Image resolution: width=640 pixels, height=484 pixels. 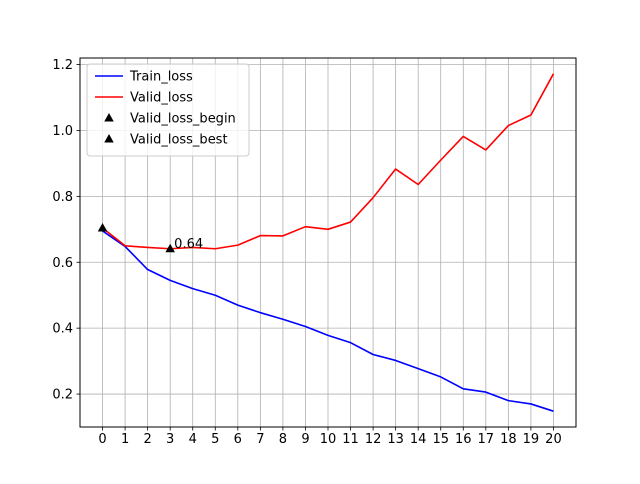 What do you see at coordinates (62, 395) in the screenshot?
I see `y-tick-label: 0.2` at bounding box center [62, 395].